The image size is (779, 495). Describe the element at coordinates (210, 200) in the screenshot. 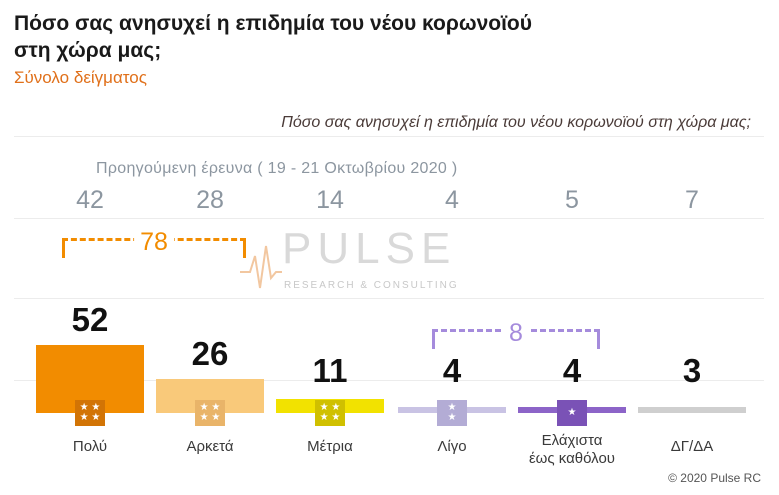

I see `previous-value: 28` at that location.